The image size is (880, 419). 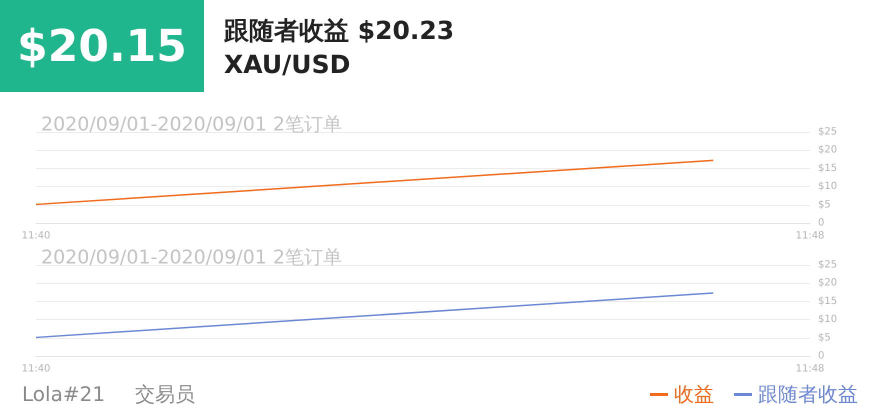 What do you see at coordinates (288, 65) in the screenshot?
I see `text: XAU/USD` at bounding box center [288, 65].